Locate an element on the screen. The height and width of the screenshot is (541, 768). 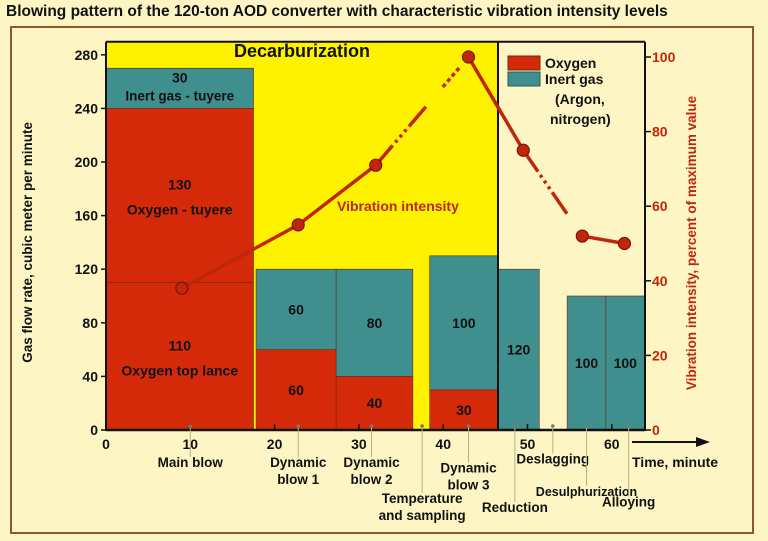
y2-tick-label: 20 is located at coordinates (660, 355).